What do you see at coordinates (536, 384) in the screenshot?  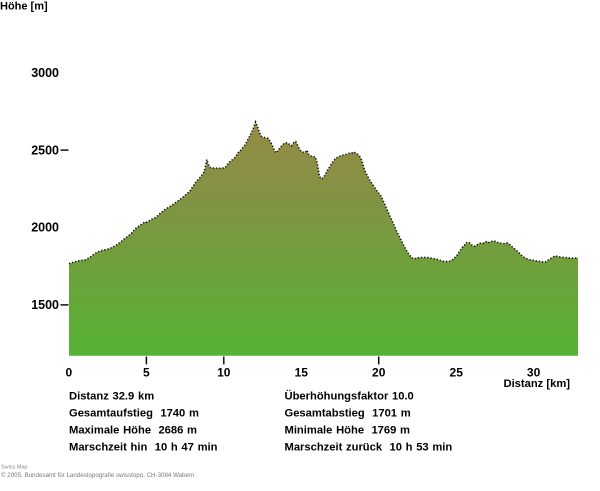 I see `svg-text: Distanz [km]` at bounding box center [536, 384].